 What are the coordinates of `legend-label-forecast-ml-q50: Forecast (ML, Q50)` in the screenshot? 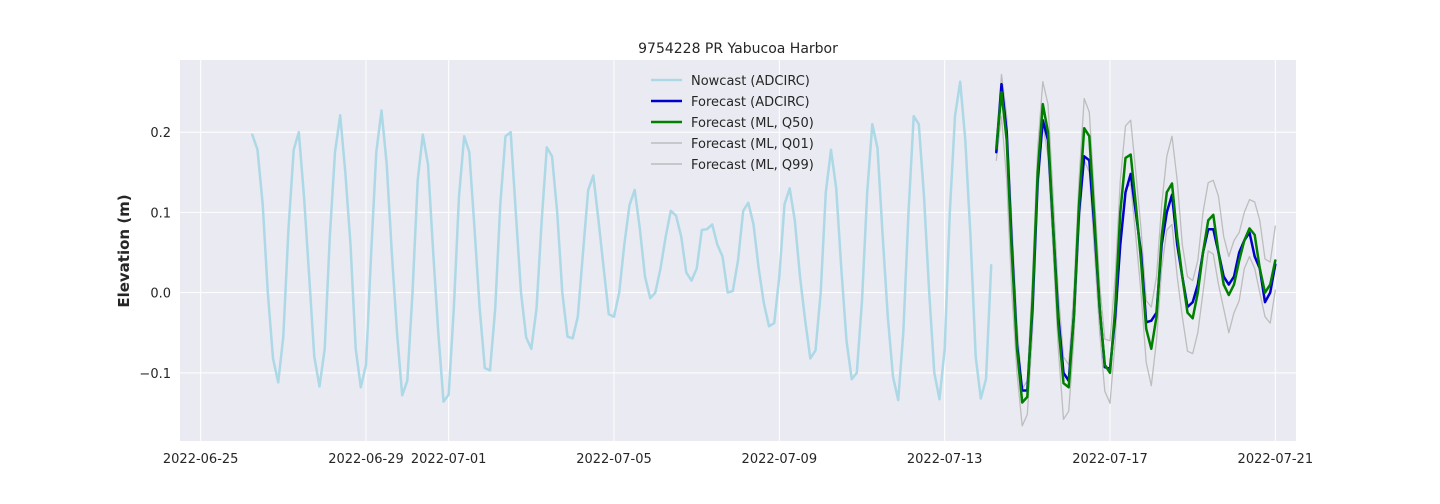 It's located at (752, 123).